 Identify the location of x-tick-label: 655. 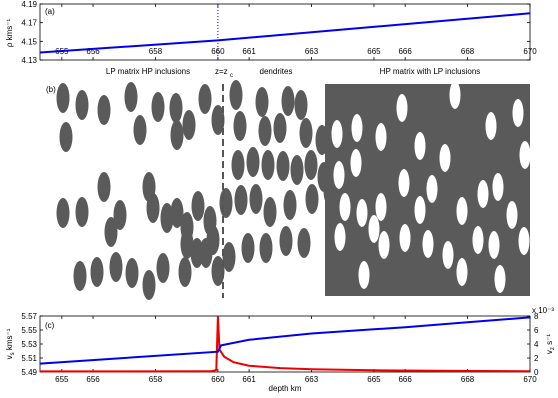
(62, 379).